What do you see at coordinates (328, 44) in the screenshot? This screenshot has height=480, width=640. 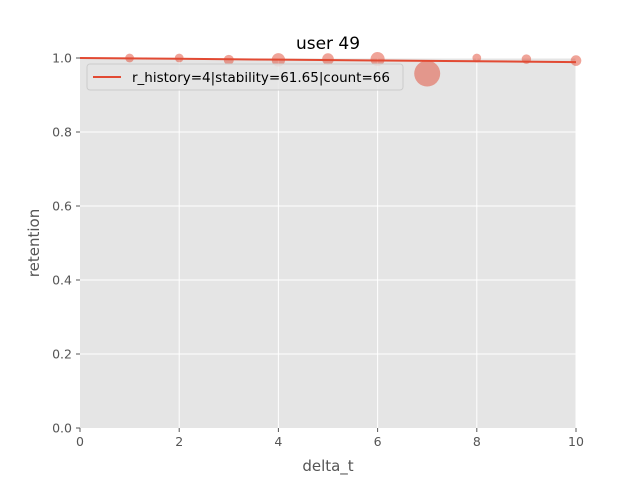 I see `chart-title: user 49` at bounding box center [328, 44].